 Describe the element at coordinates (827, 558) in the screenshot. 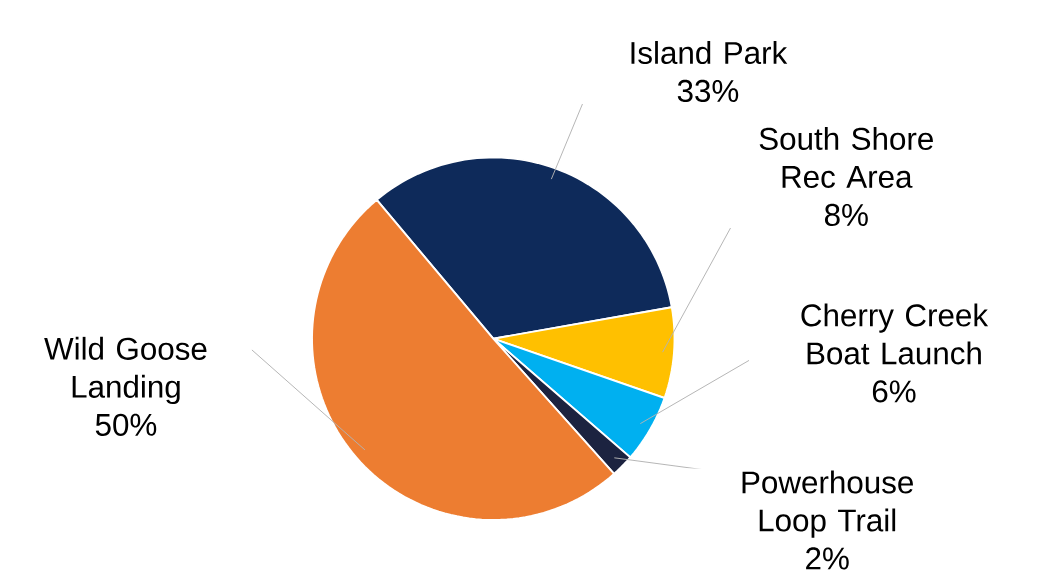

I see `data-label: 2%` at that location.